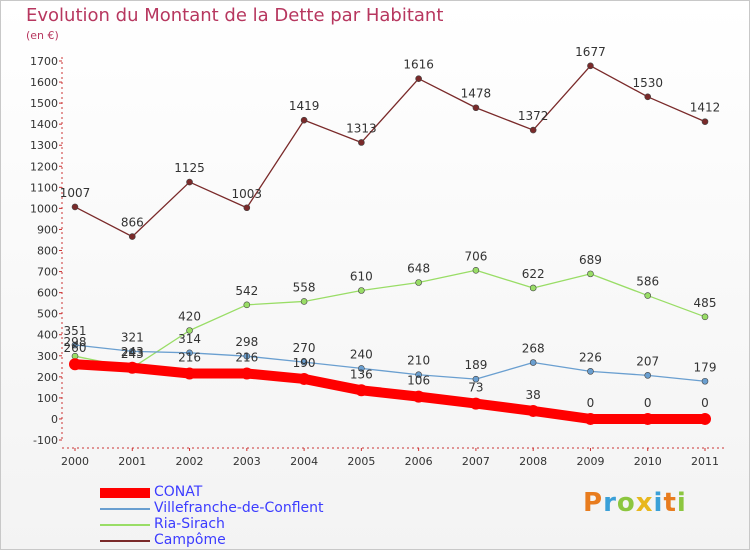 This screenshot has height=550, width=750. Describe the element at coordinates (47, 335) in the screenshot. I see `y-tick-label: 400` at that location.